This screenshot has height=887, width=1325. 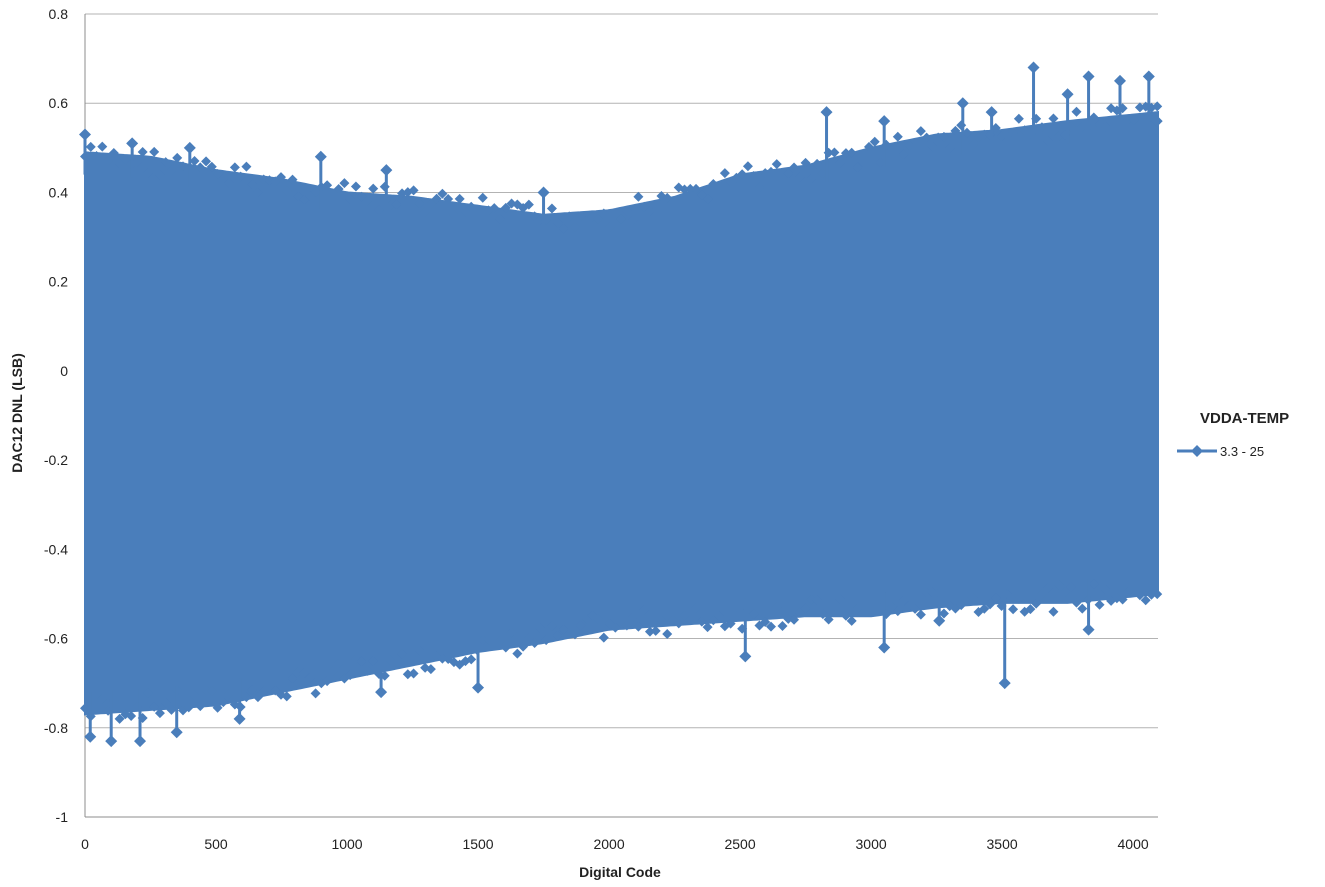 I want to click on x-tick-label: 2500, so click(x=739, y=844).